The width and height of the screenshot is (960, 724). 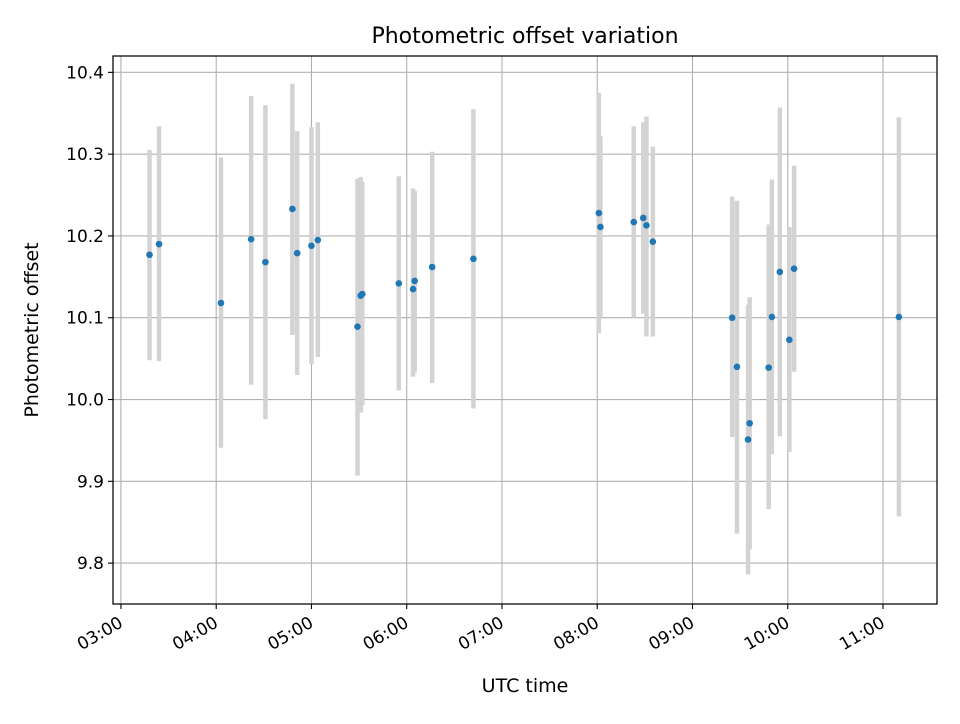 What do you see at coordinates (672, 634) in the screenshot?
I see `x-tick-label: 09:00` at bounding box center [672, 634].